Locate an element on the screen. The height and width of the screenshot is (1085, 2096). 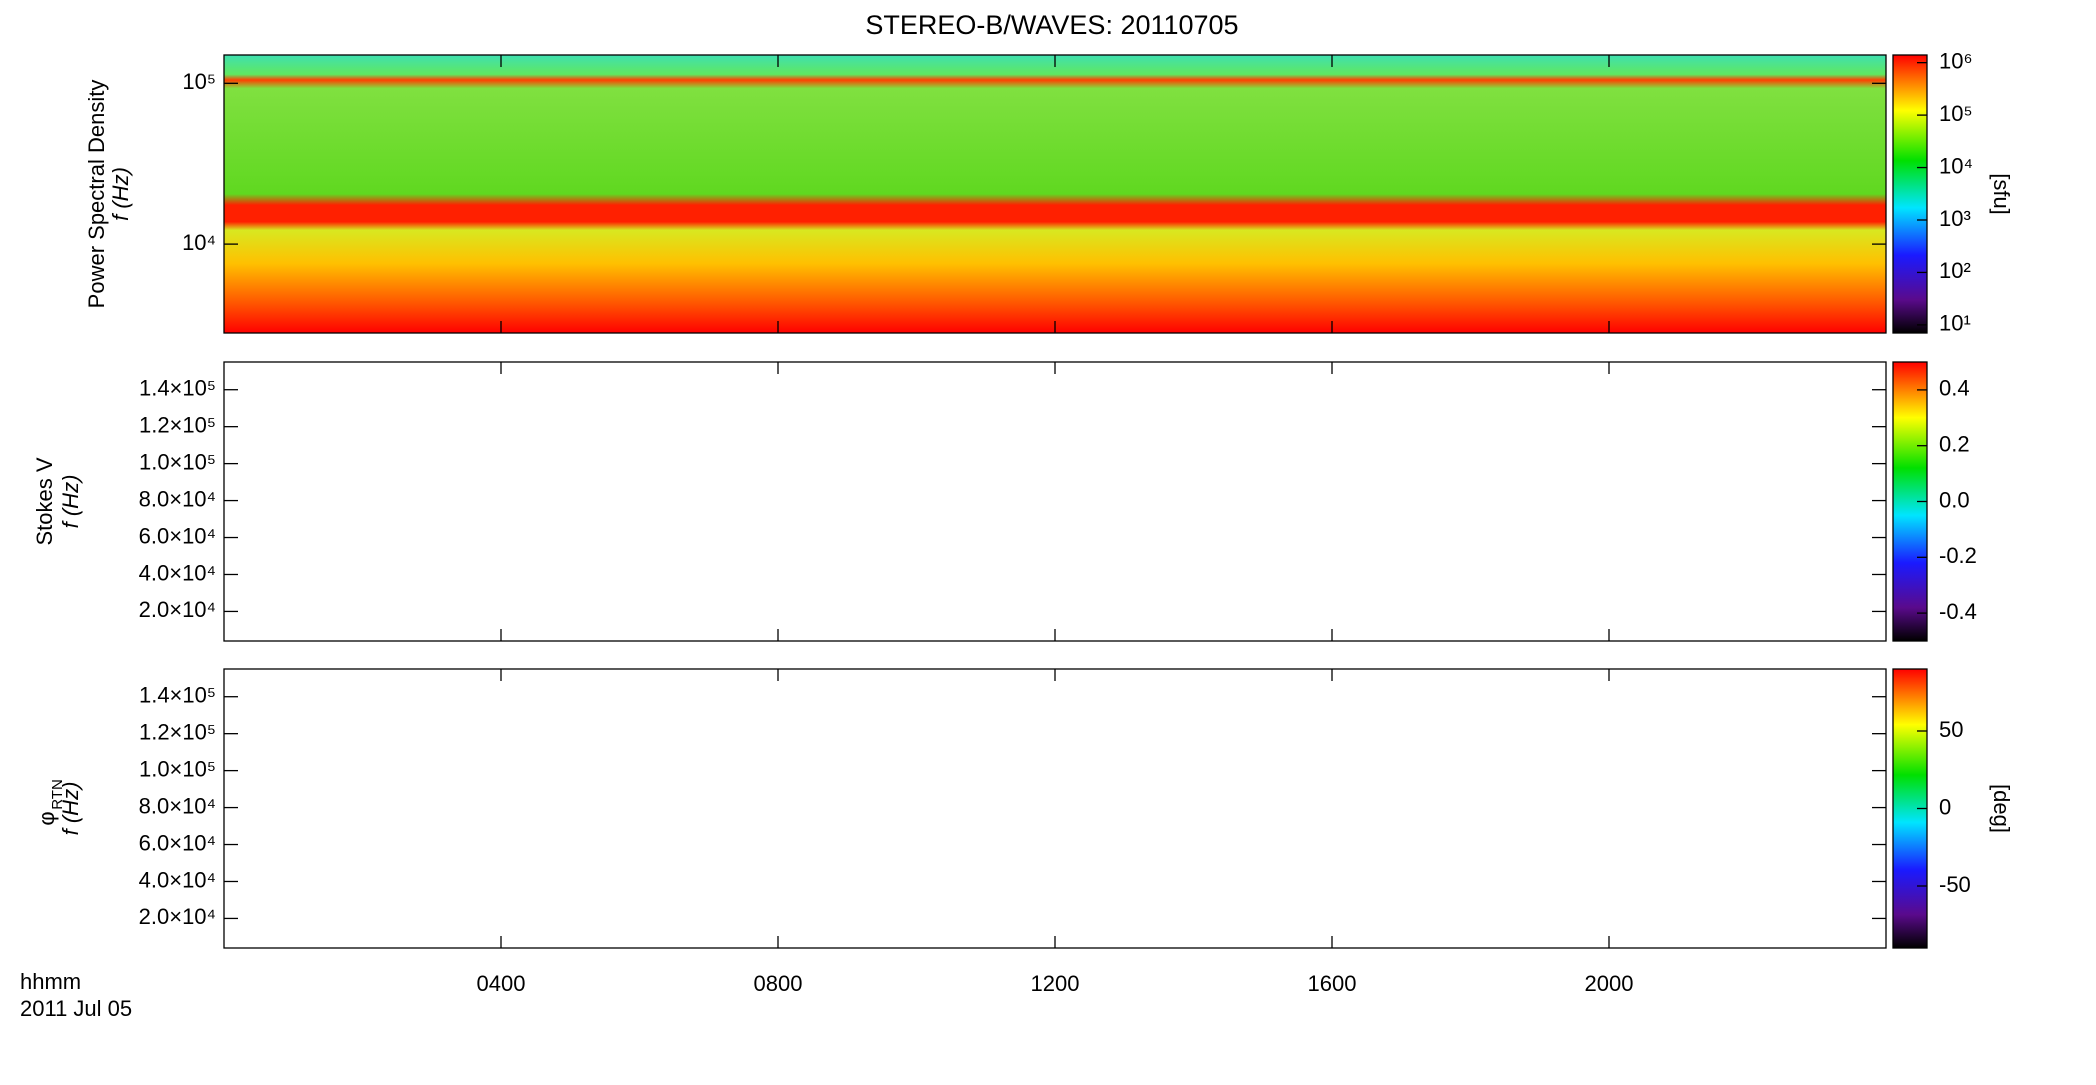
colorbar-tick-label: -50 is located at coordinates (1955, 884).